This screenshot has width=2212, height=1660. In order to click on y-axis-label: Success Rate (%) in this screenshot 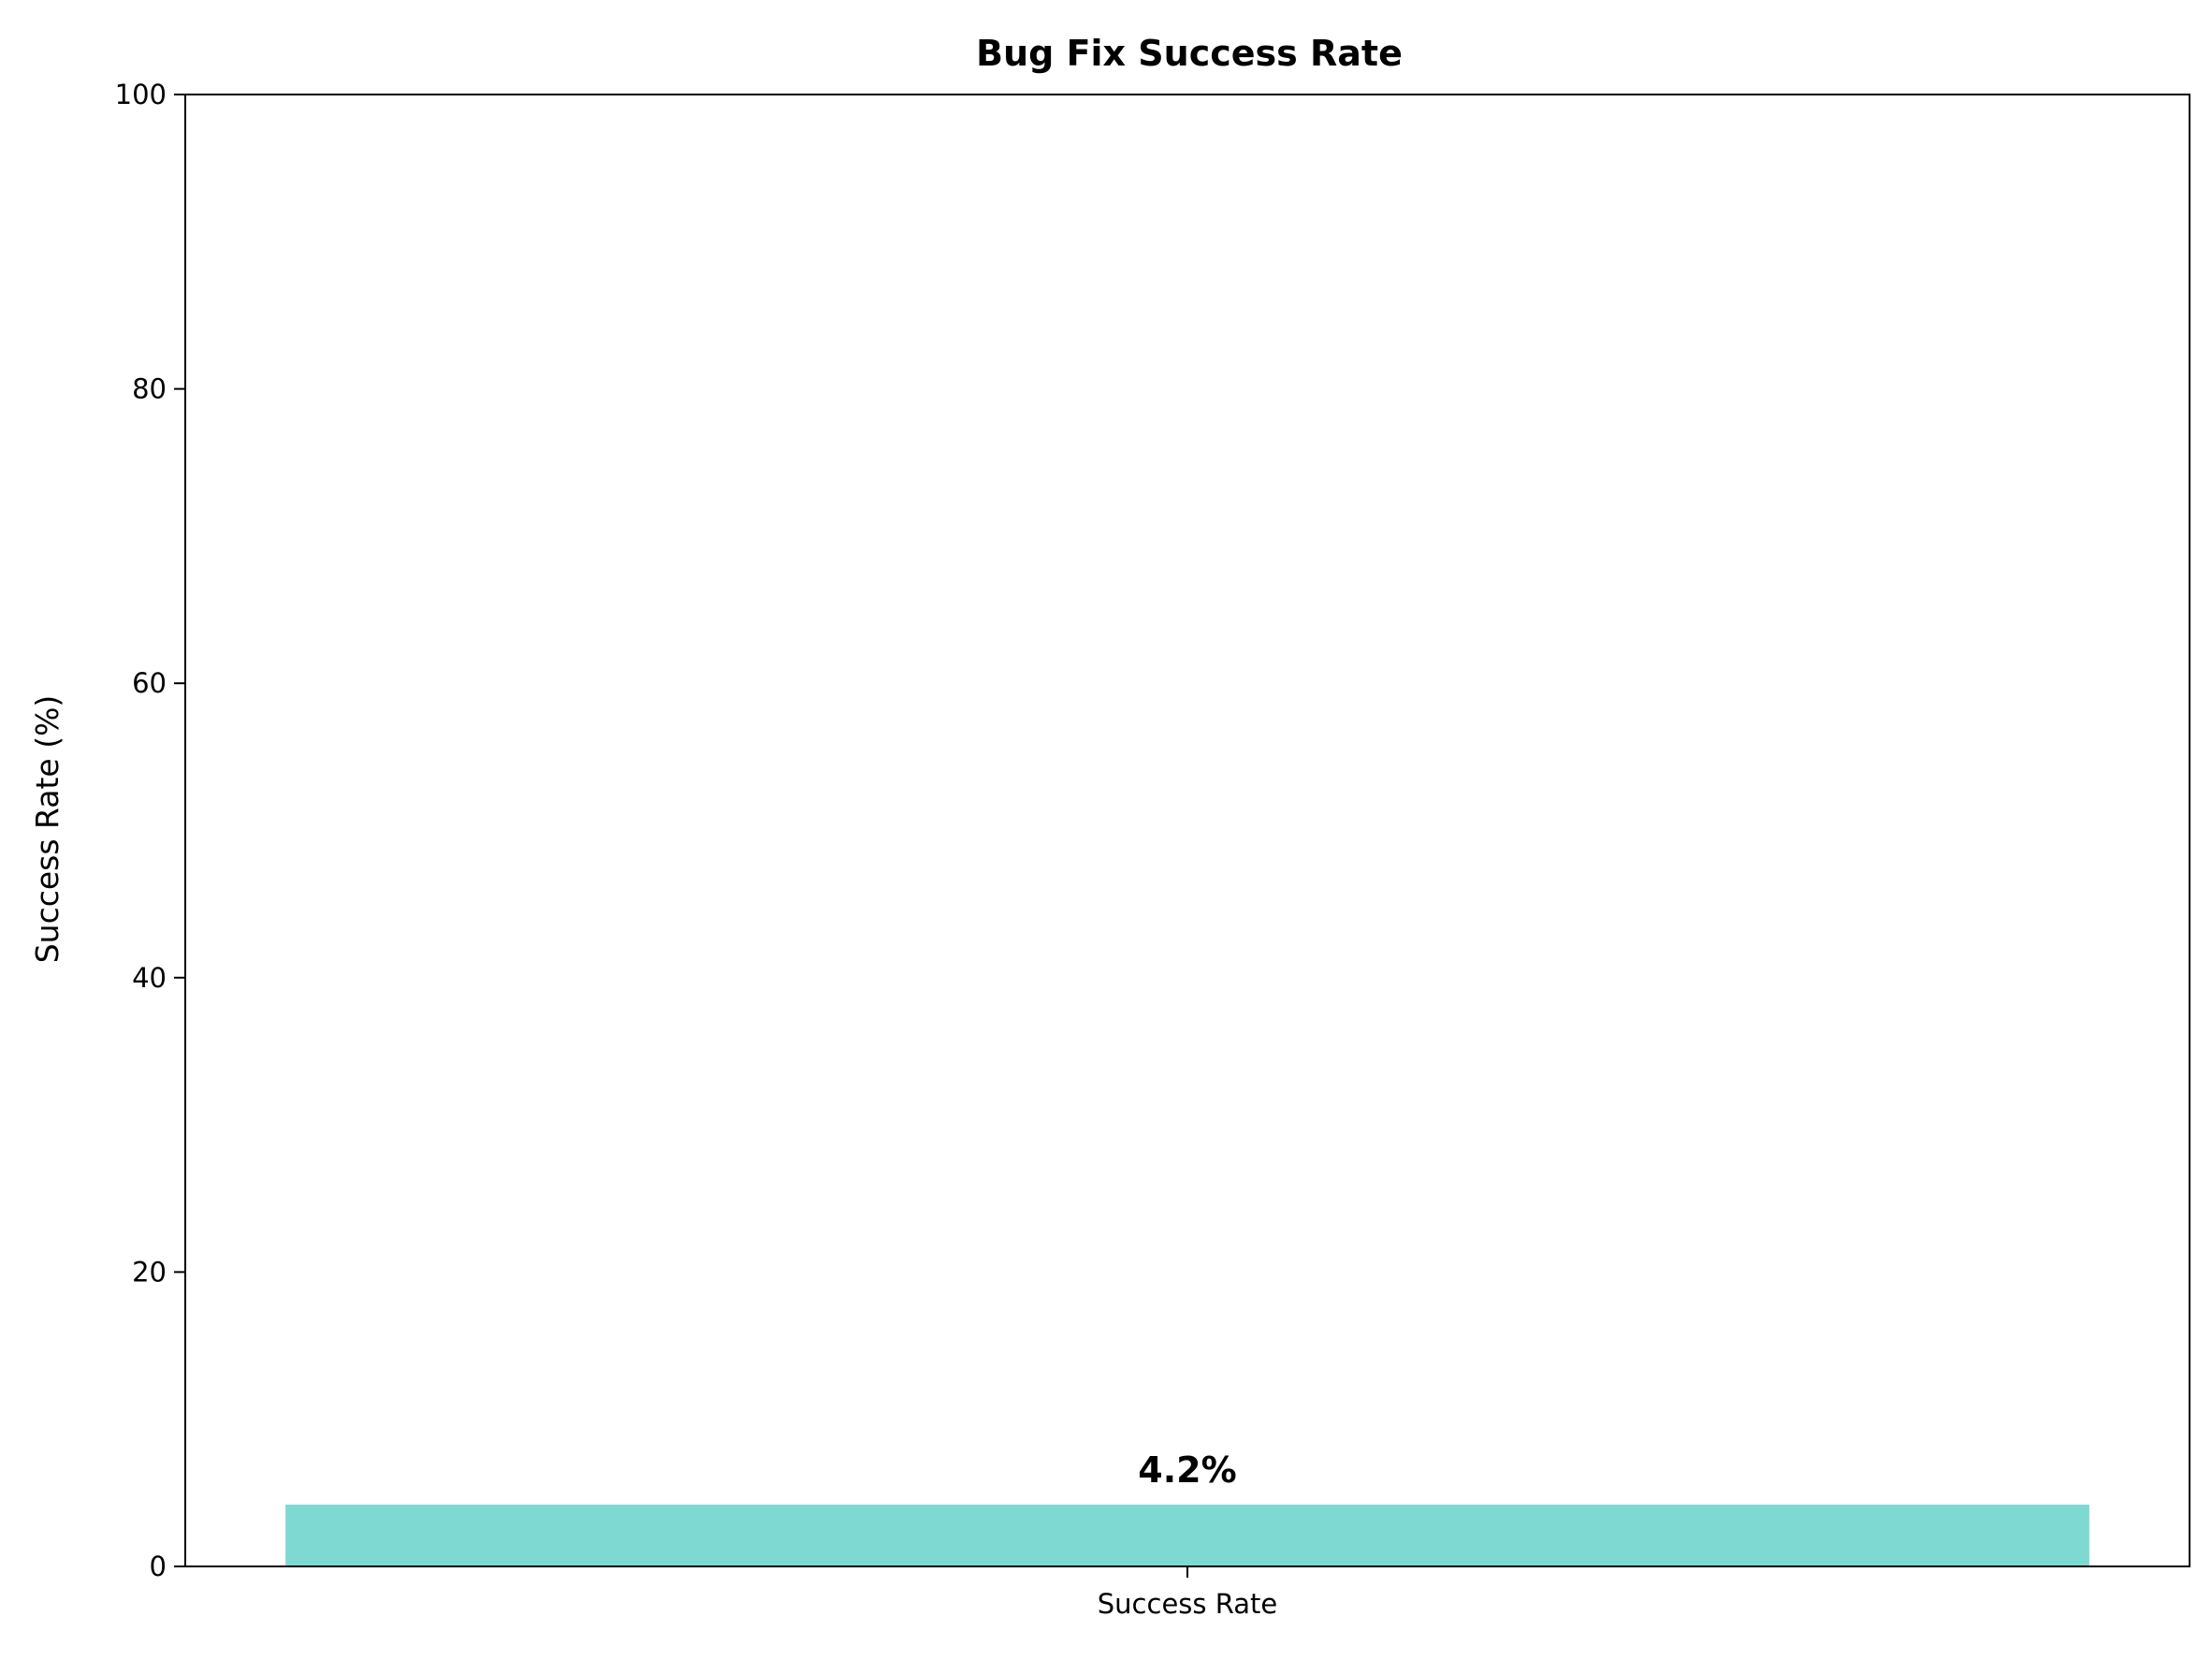, I will do `click(47, 829)`.